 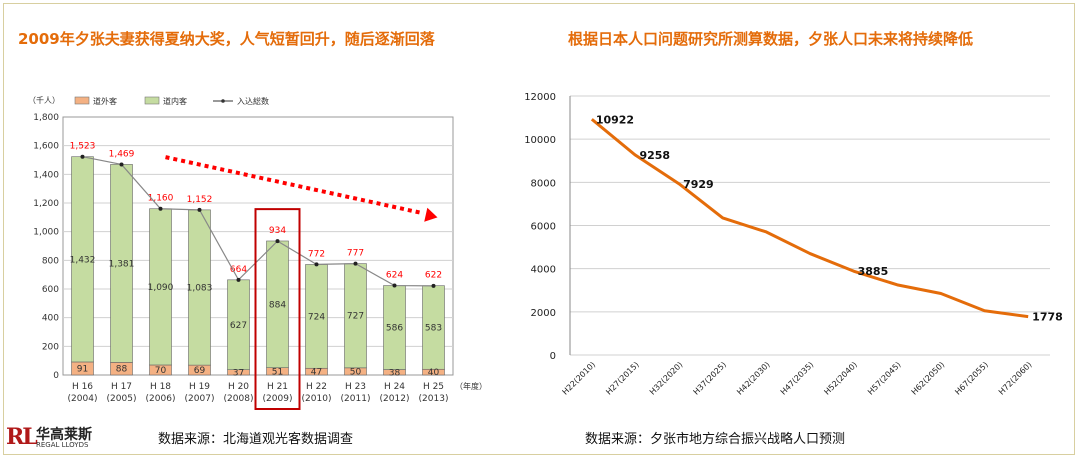 What do you see at coordinates (161, 288) in the screenshot?
I see `bar-value-label: 1,090` at bounding box center [161, 288].